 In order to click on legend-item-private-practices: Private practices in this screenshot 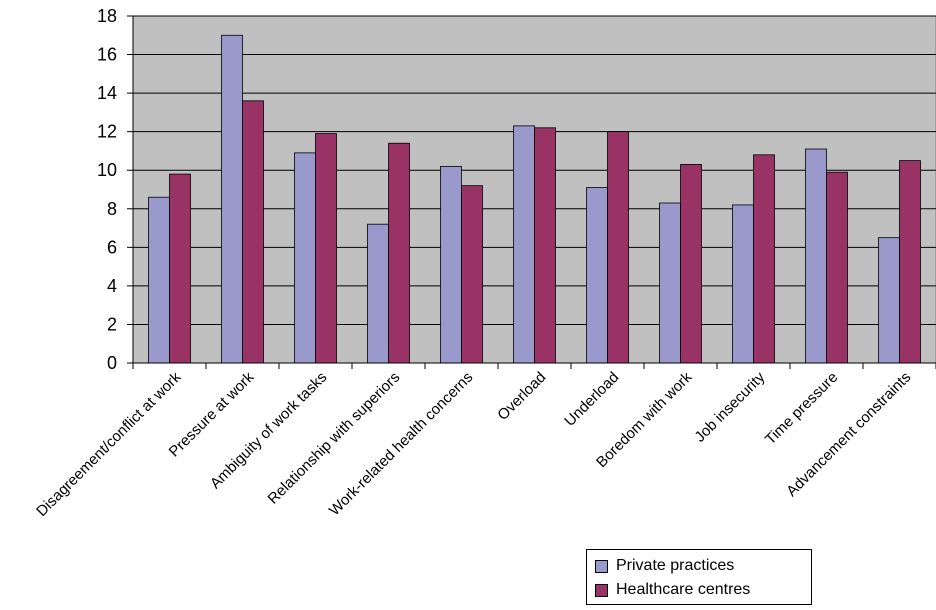, I will do `click(664, 566)`.